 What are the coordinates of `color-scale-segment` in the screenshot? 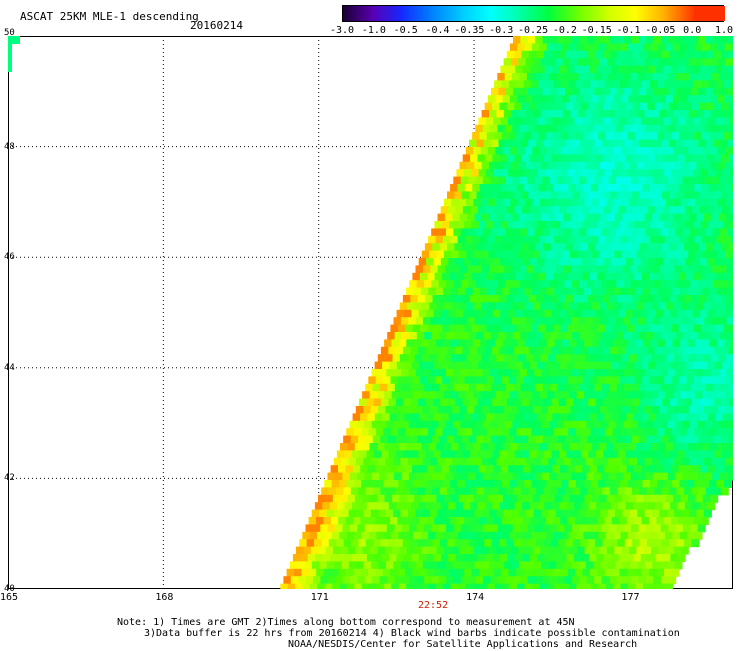 It's located at (387, 13).